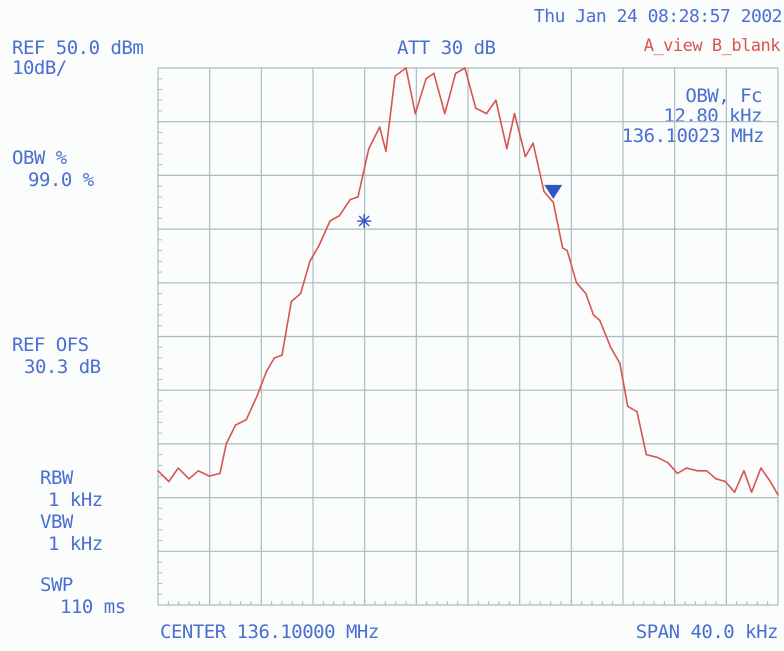 The height and width of the screenshot is (651, 784). Describe the element at coordinates (75, 500) in the screenshot. I see `rbw-value: 1 kHz` at that location.